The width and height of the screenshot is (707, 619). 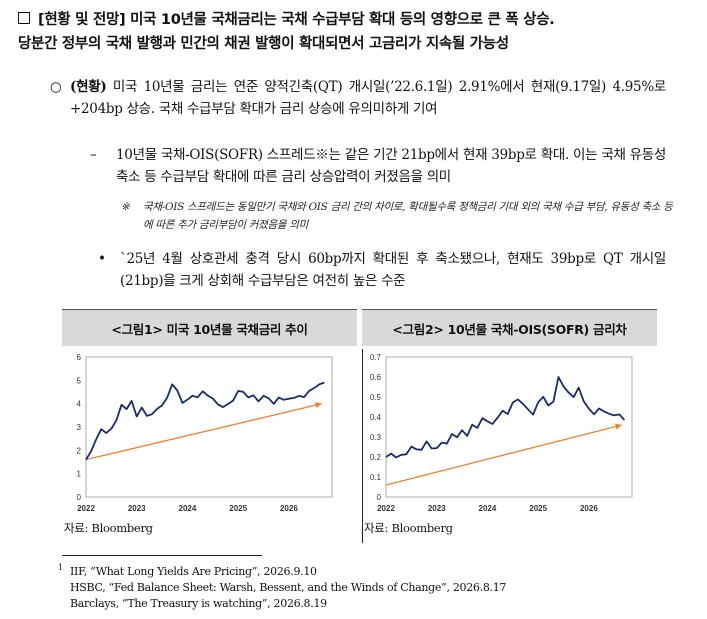 What do you see at coordinates (376, 377) in the screenshot?
I see `y-tick-label: 0.6` at bounding box center [376, 377].